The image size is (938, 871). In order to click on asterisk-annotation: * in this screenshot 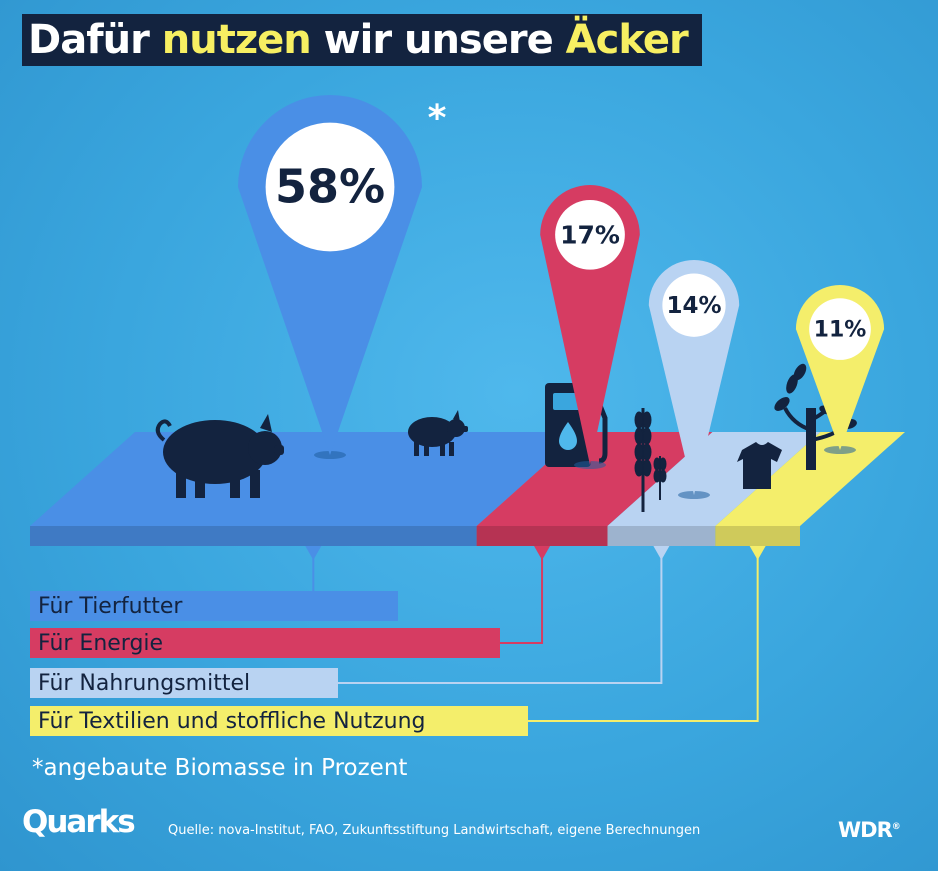, I will do `click(437, 118)`.